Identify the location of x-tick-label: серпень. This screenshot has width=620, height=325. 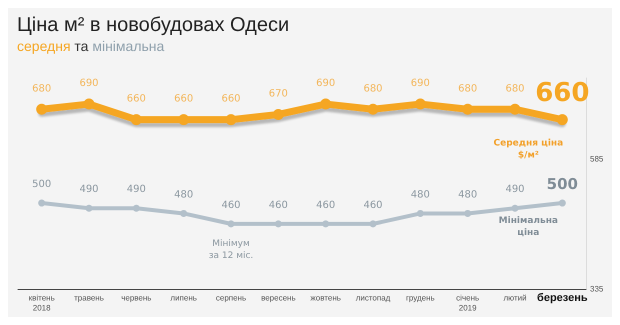
(231, 298).